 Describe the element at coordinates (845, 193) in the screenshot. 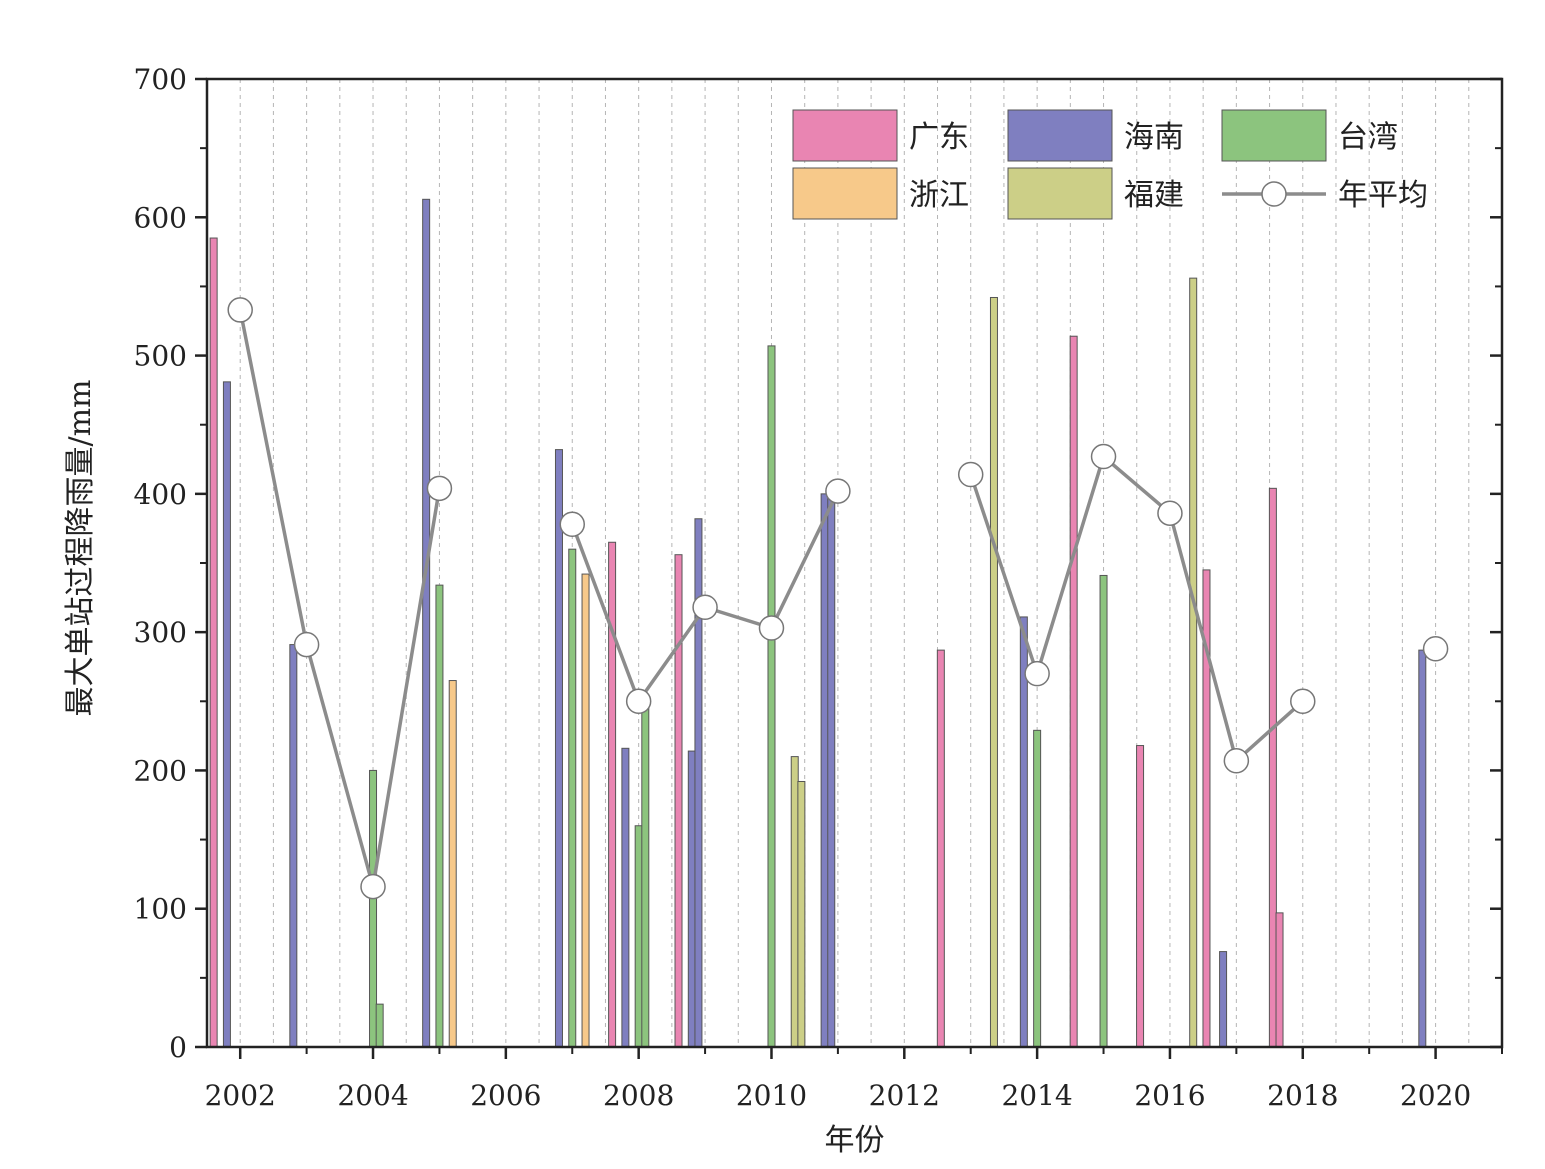

I see `legend-swatch-浙江` at that location.